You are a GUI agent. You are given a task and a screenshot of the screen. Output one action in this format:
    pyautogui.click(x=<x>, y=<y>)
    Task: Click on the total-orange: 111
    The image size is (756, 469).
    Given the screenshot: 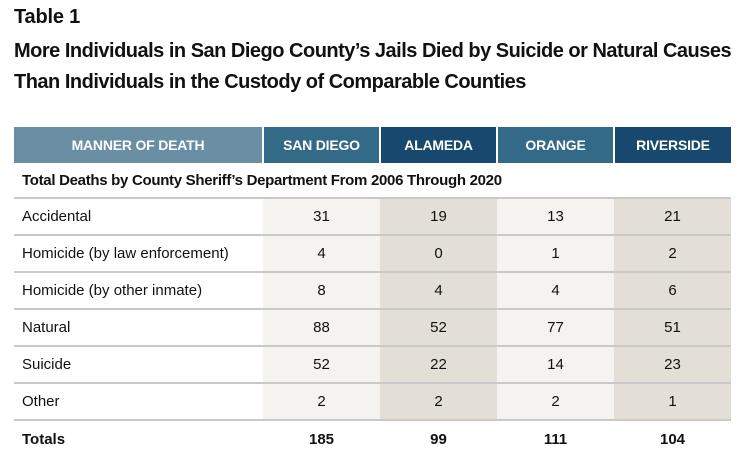 What is the action you would take?
    pyautogui.click(x=555, y=438)
    